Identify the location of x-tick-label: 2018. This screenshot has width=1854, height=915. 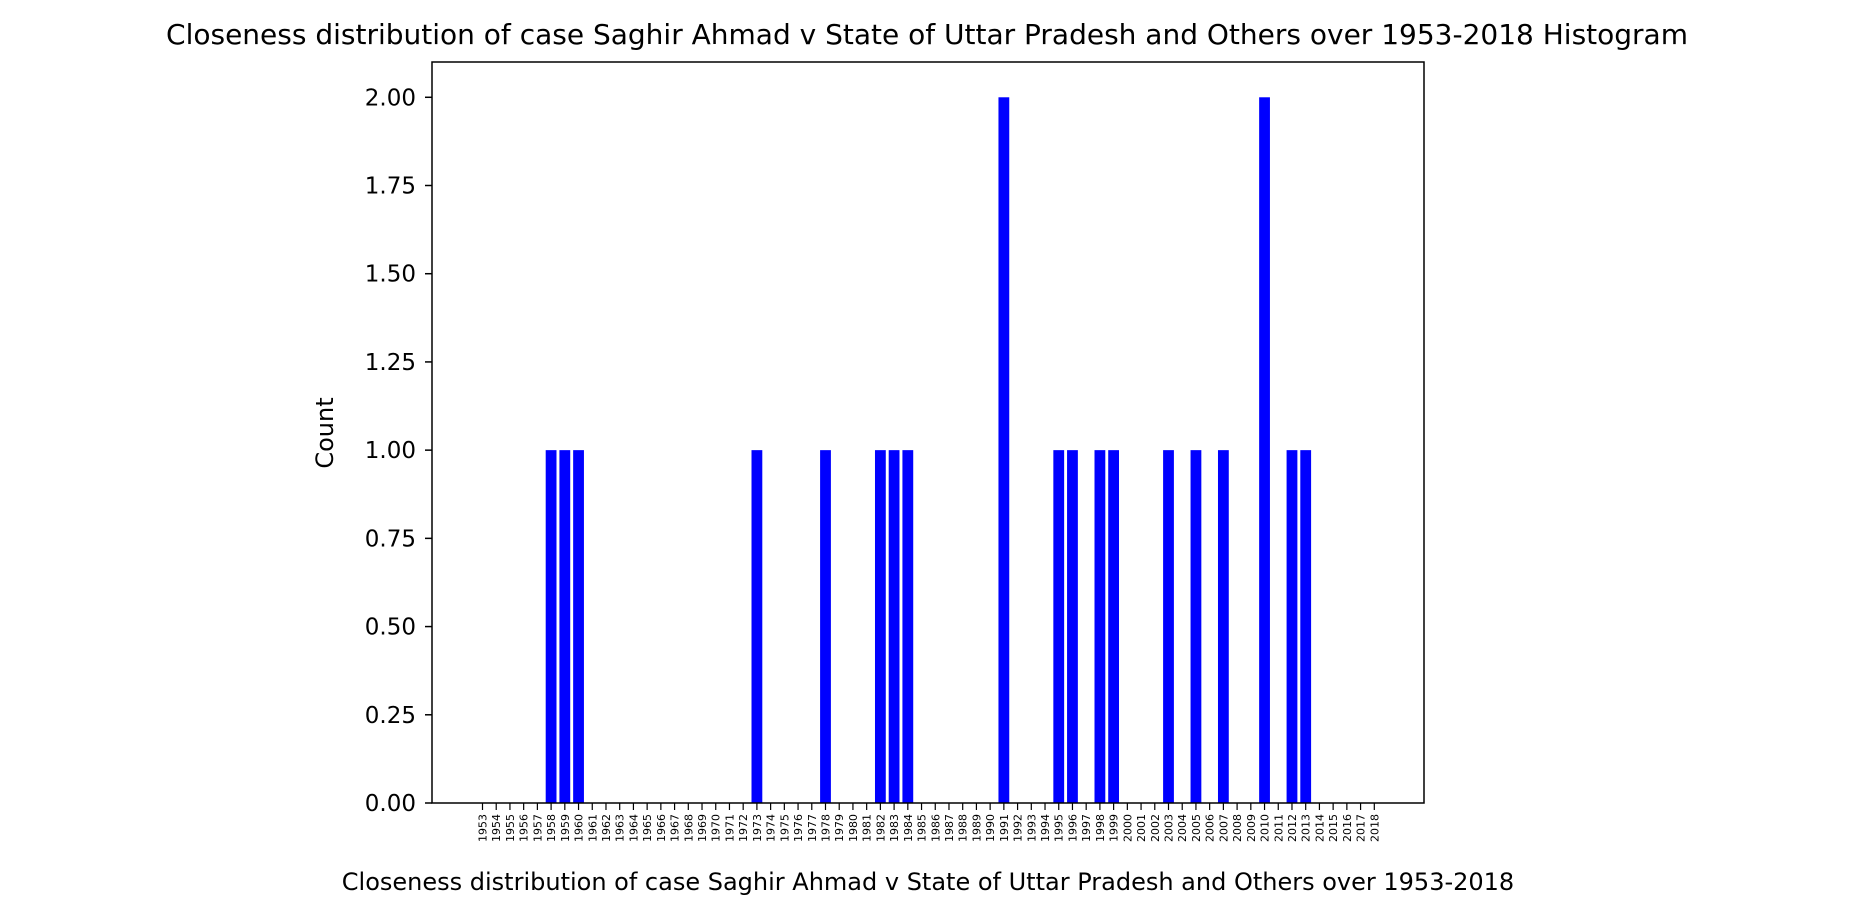
(1374, 828).